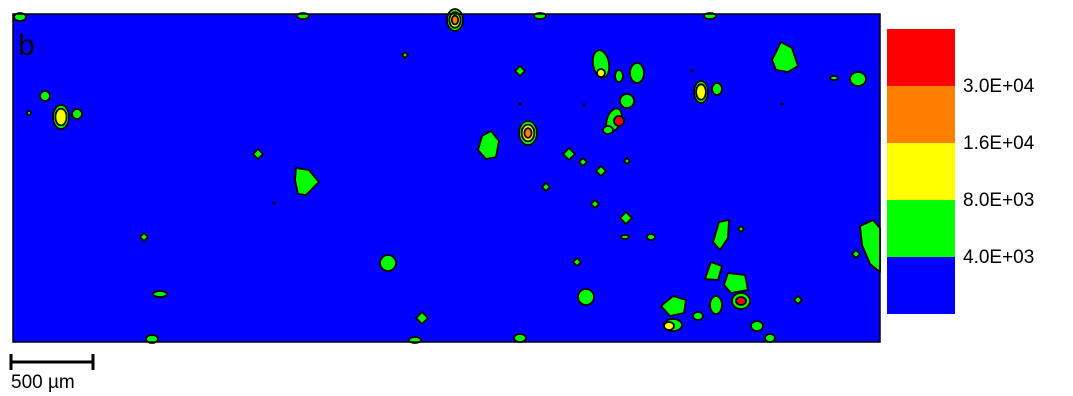  Describe the element at coordinates (43, 383) in the screenshot. I see `scale-bar-label: 500 µm` at that location.